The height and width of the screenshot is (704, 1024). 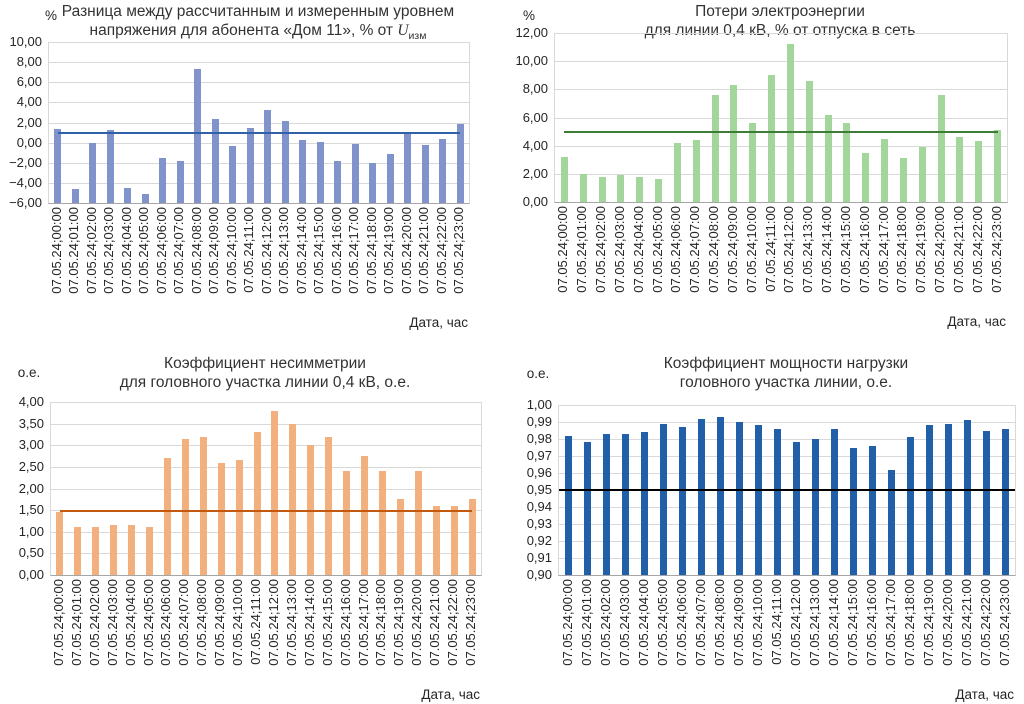 I want to click on x-tick-label: 07.05.24;06:00, so click(x=676, y=249).